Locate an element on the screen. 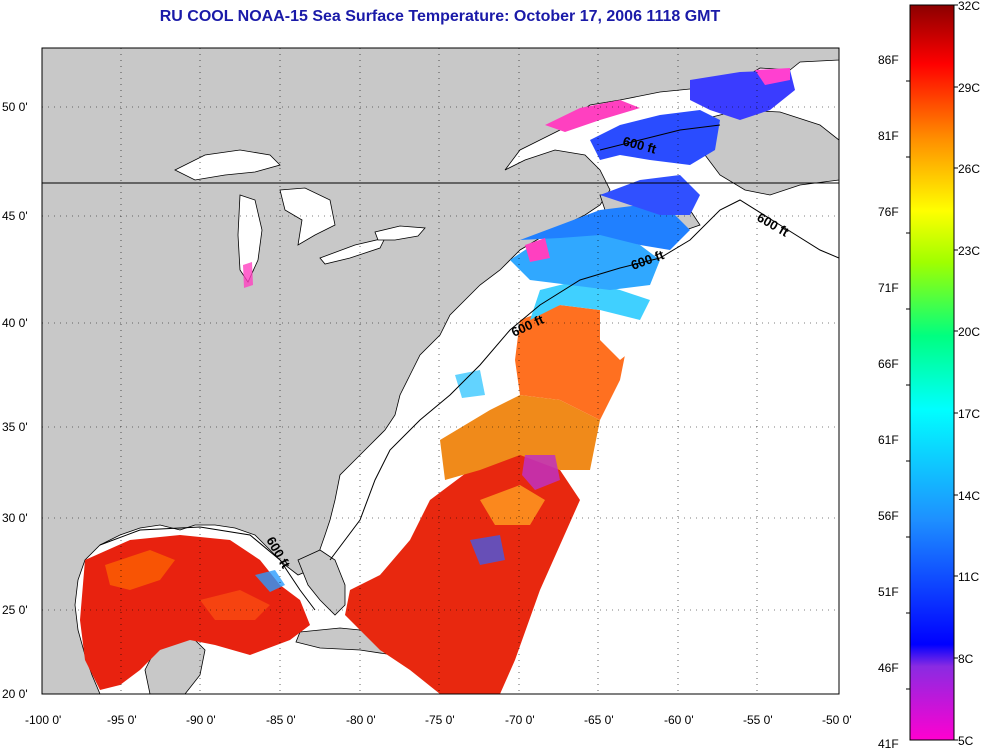 The width and height of the screenshot is (984, 754). colorbar-f-label: 86F is located at coordinates (888, 60).